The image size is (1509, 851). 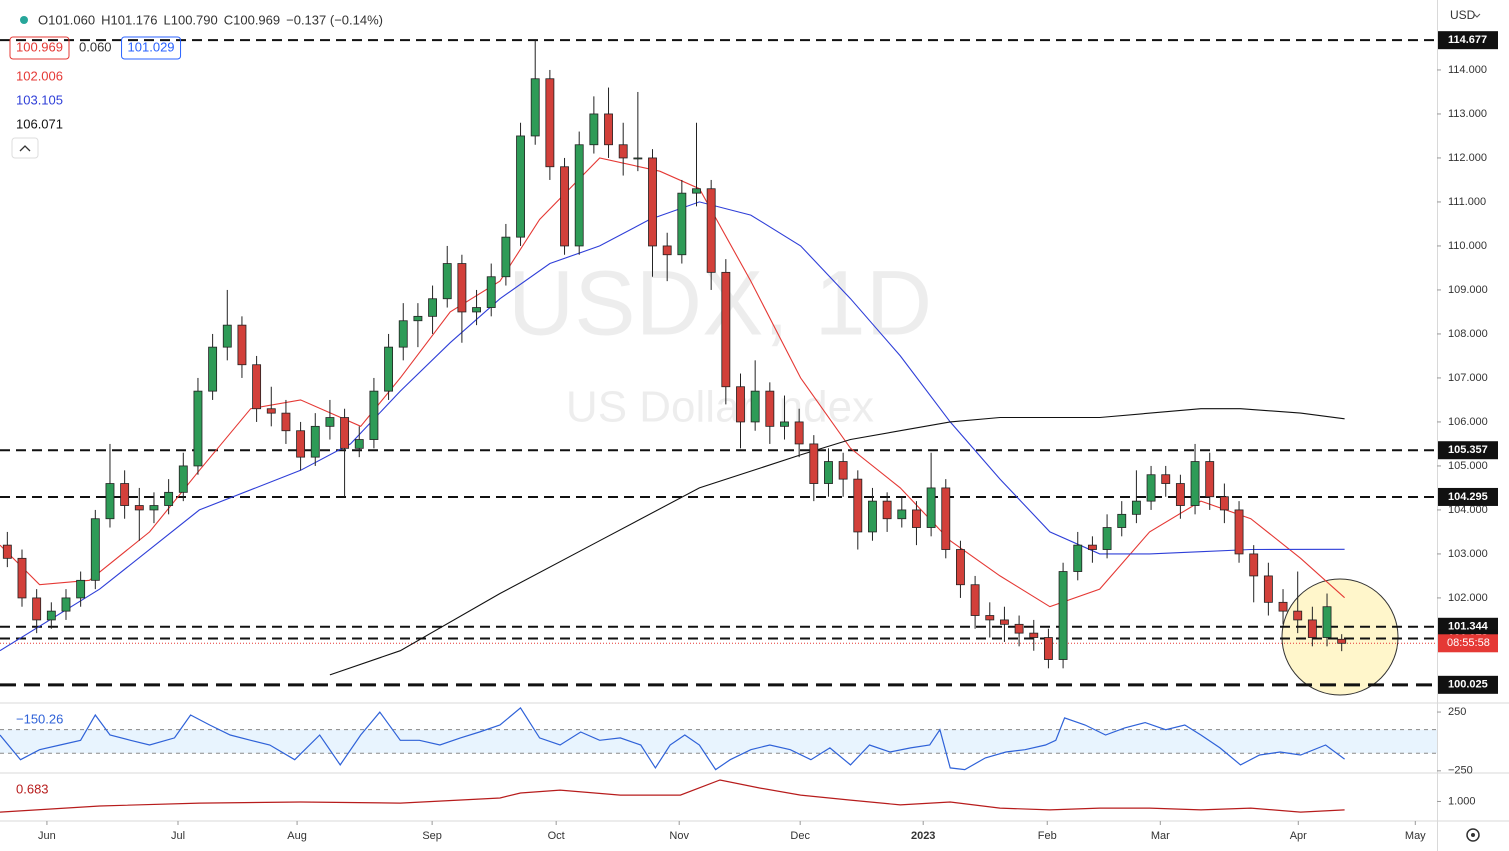 What do you see at coordinates (679, 836) in the screenshot?
I see `x-tick-label: Nov` at bounding box center [679, 836].